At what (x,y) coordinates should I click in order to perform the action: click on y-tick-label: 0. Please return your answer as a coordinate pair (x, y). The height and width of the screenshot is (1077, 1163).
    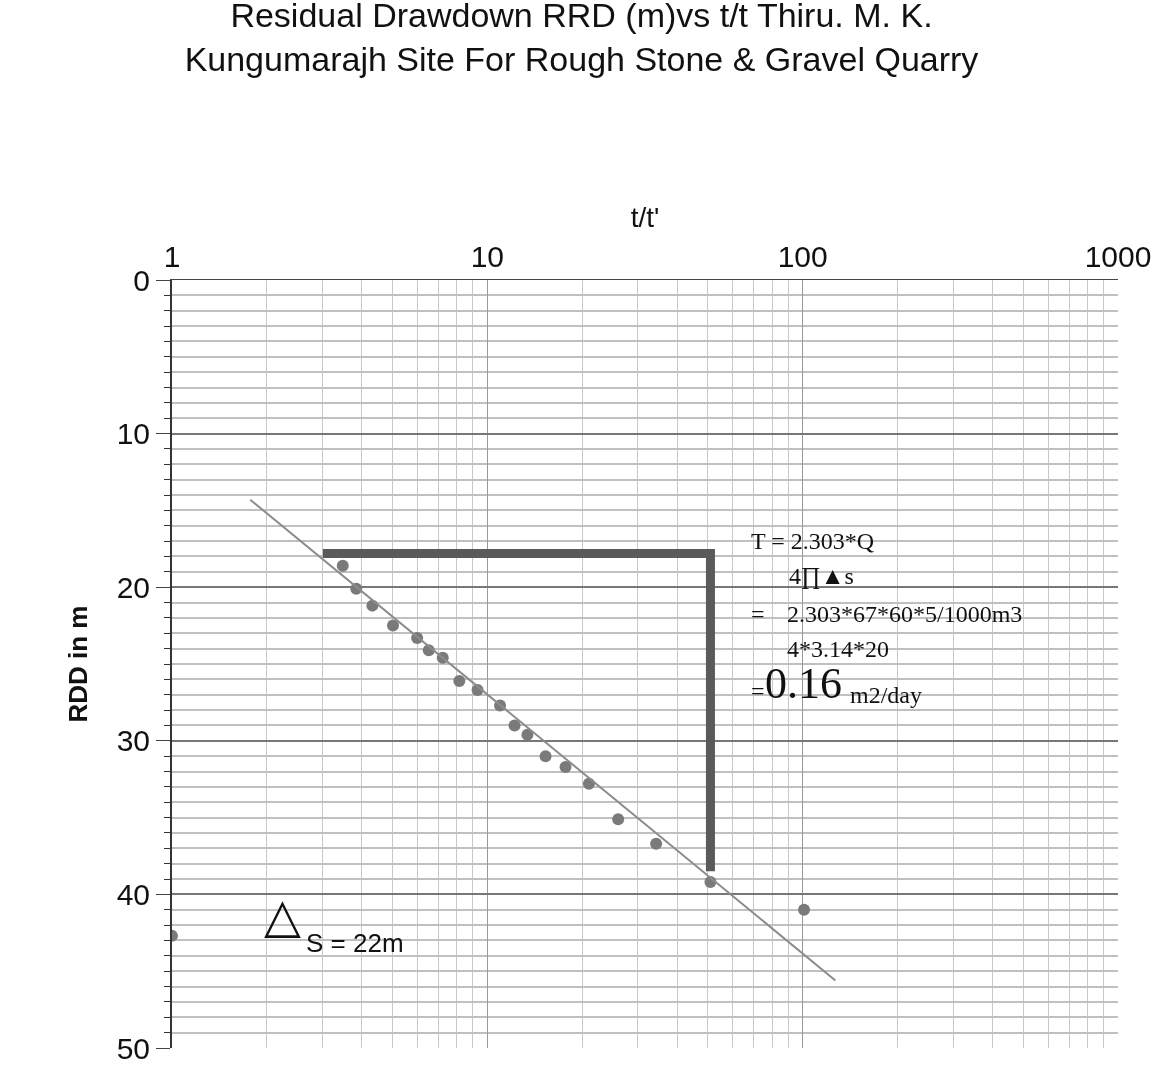
    Looking at the image, I should click on (141, 280).